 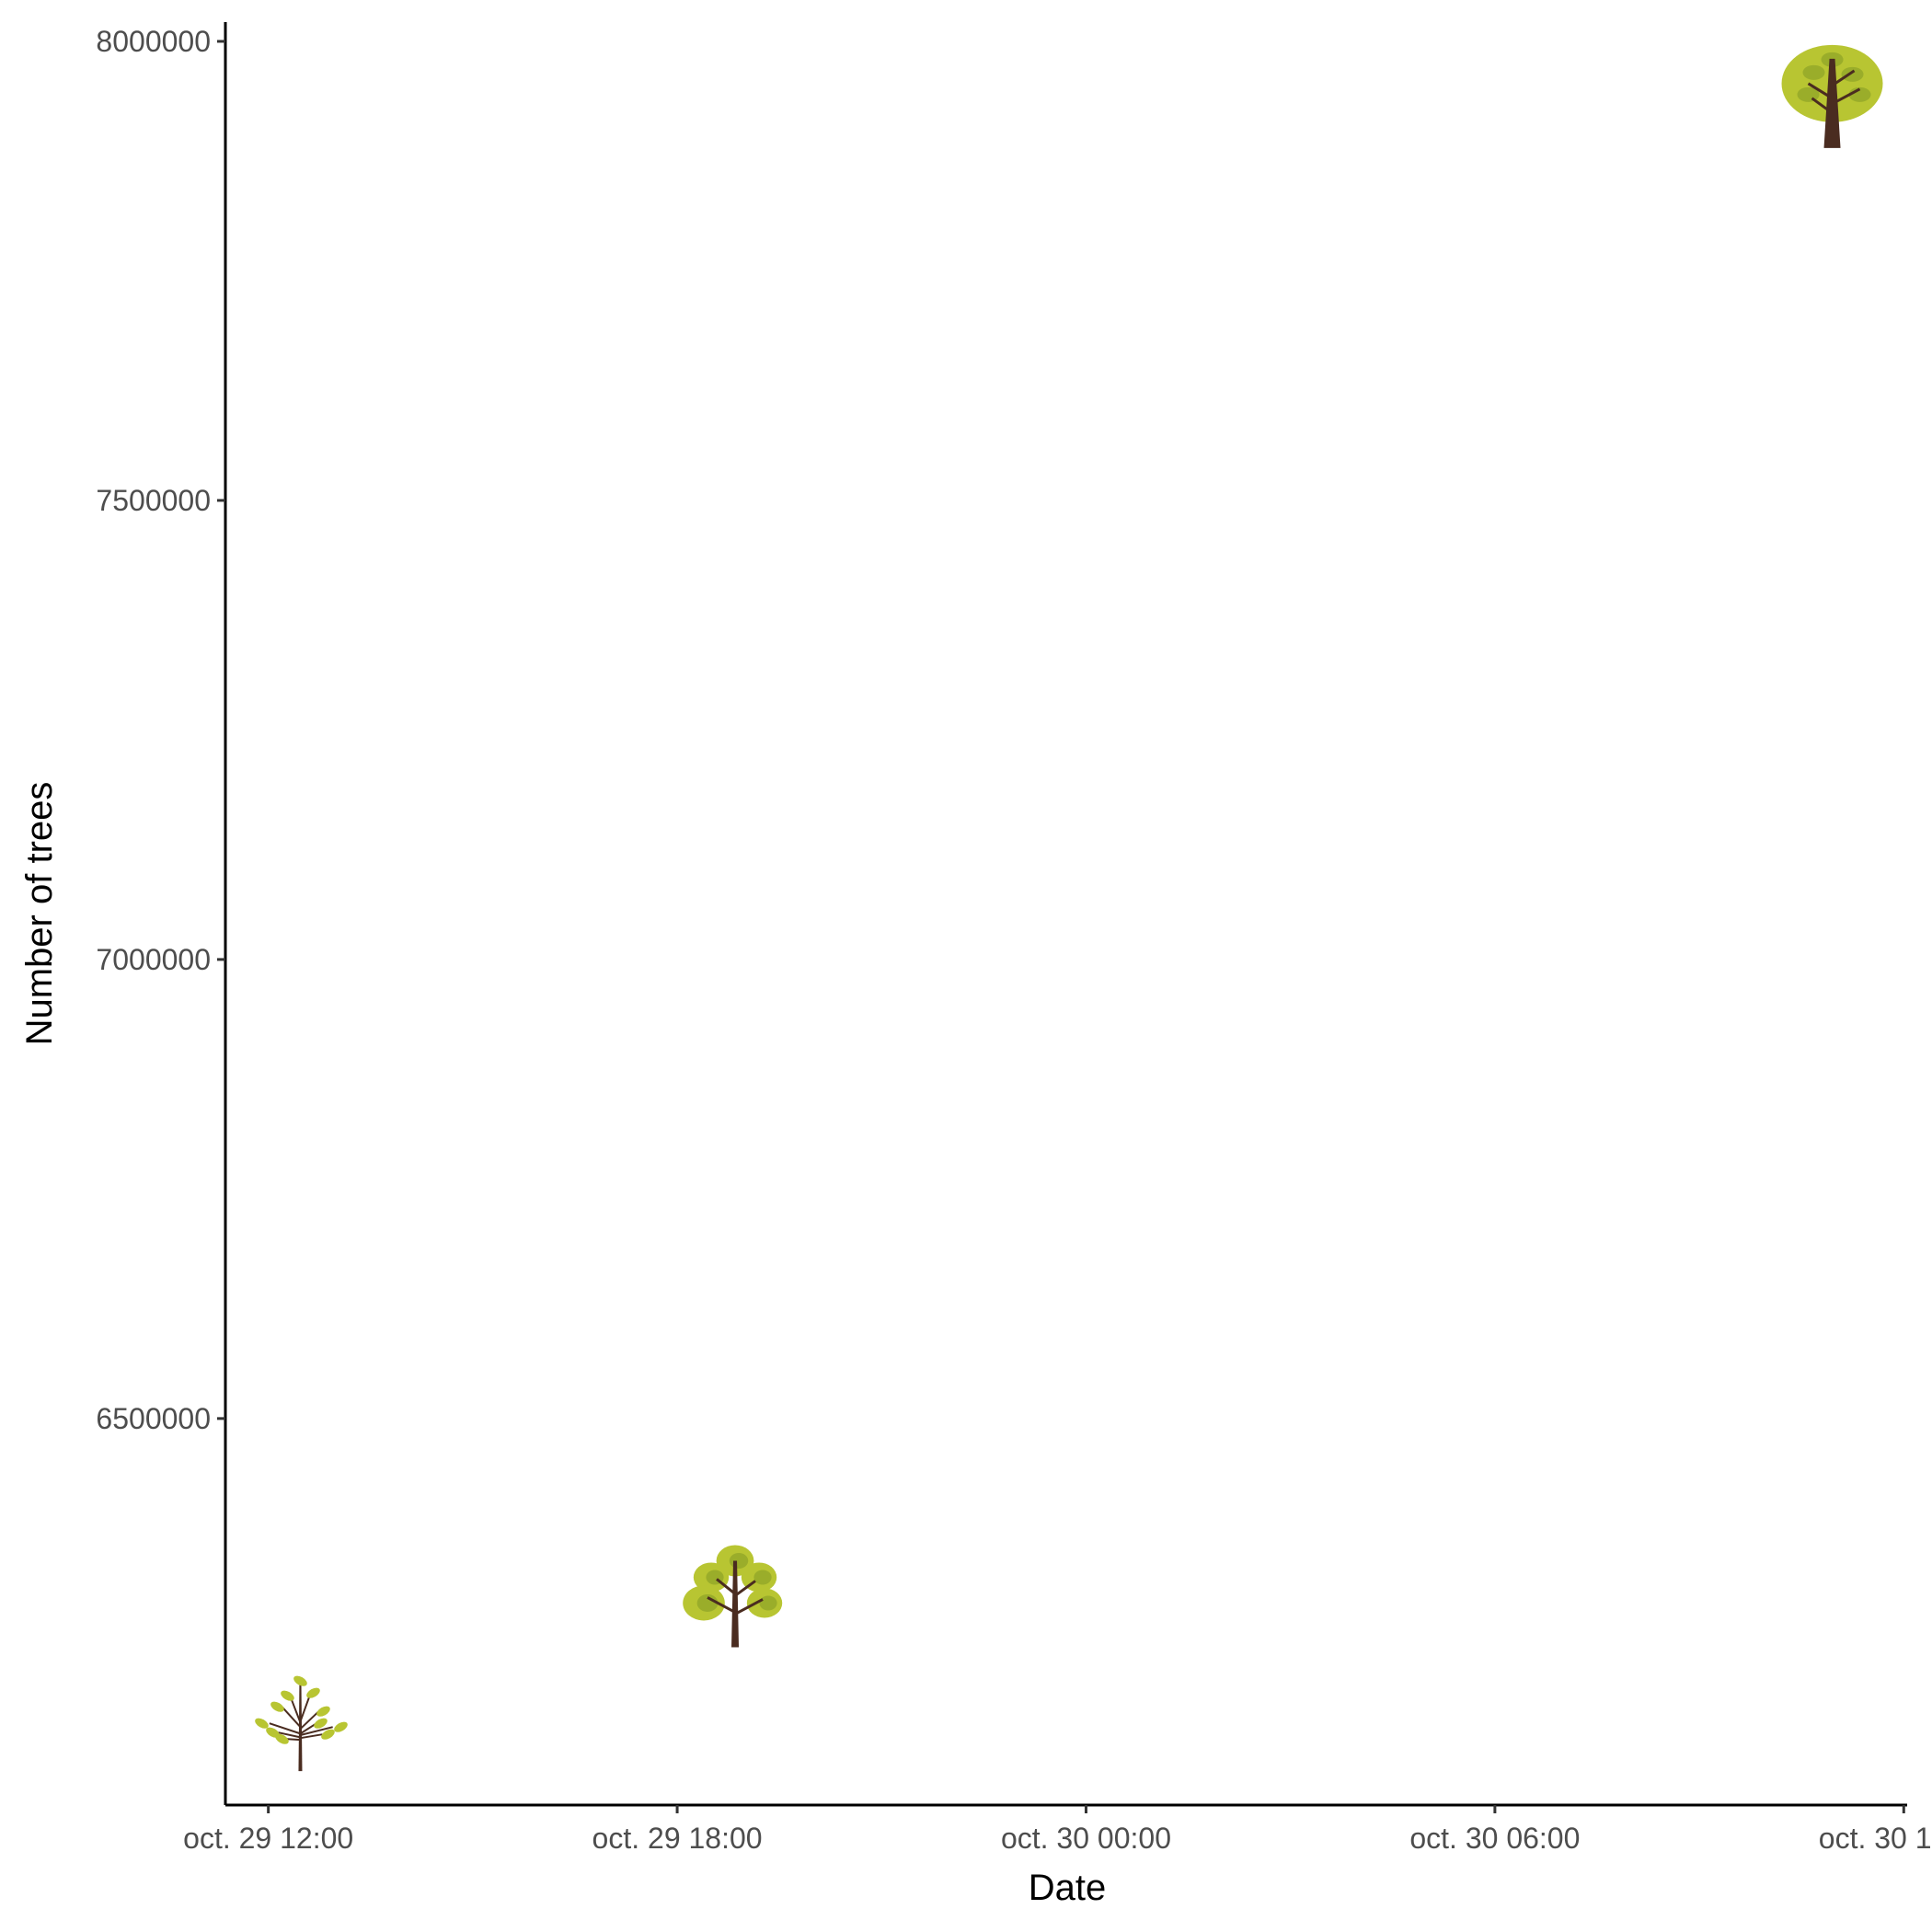 What do you see at coordinates (1068, 1888) in the screenshot?
I see `x-axis-title: Date` at bounding box center [1068, 1888].